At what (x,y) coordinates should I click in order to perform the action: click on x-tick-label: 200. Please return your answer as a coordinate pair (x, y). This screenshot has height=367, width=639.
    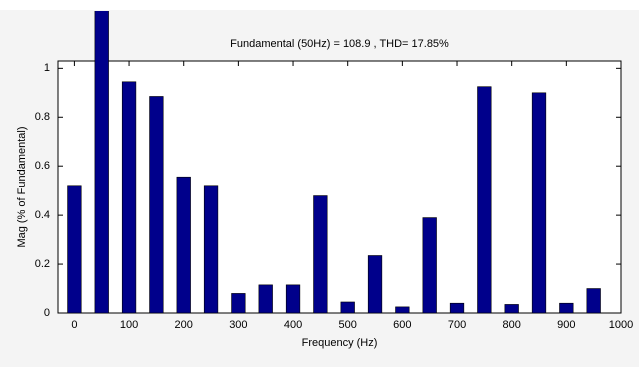
    Looking at the image, I should click on (184, 325).